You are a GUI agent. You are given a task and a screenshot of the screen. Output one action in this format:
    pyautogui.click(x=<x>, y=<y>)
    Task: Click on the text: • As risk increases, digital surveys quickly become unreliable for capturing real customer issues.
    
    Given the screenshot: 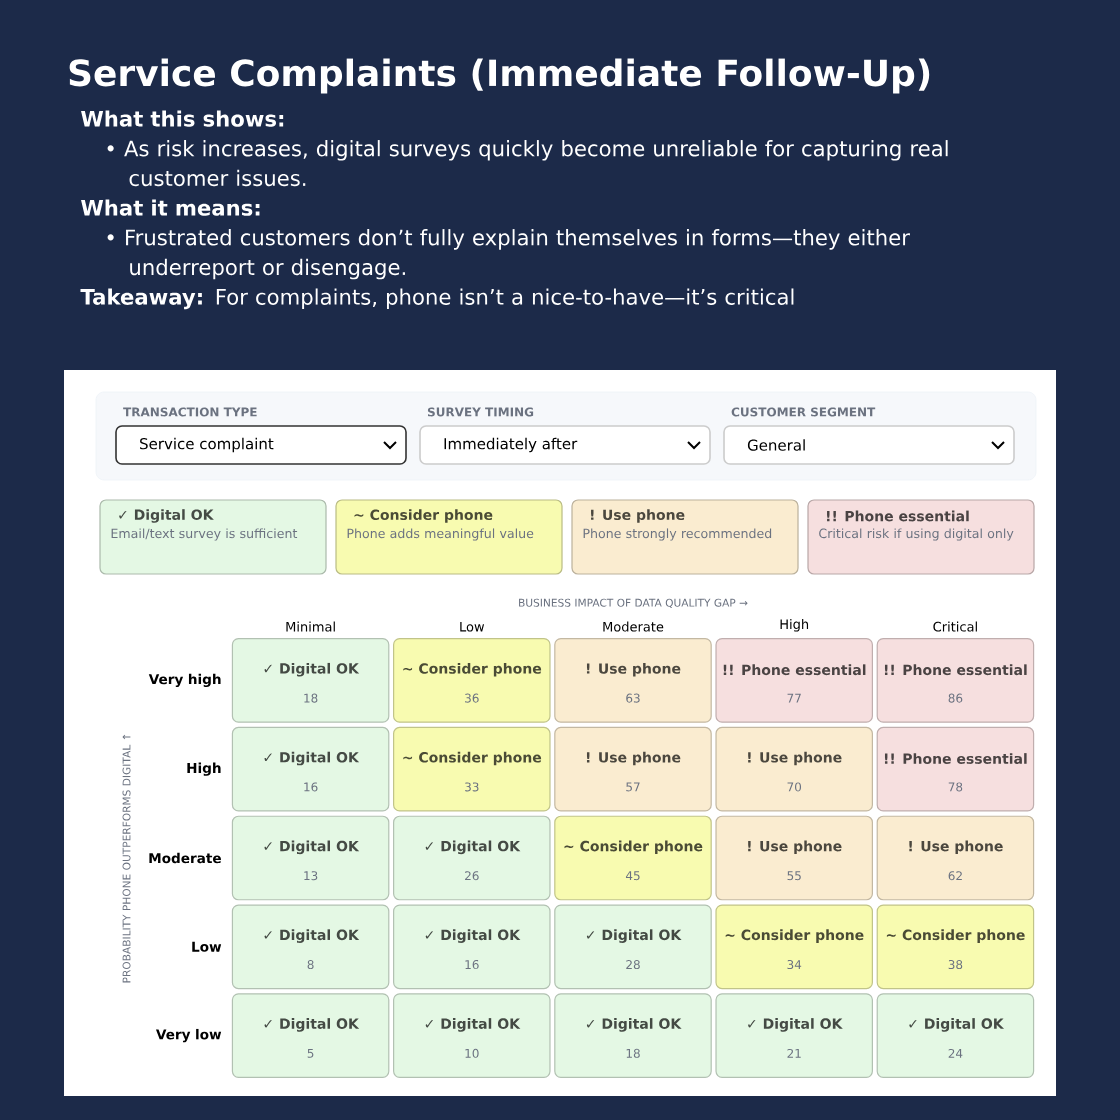 What is the action you would take?
    pyautogui.click(x=527, y=163)
    